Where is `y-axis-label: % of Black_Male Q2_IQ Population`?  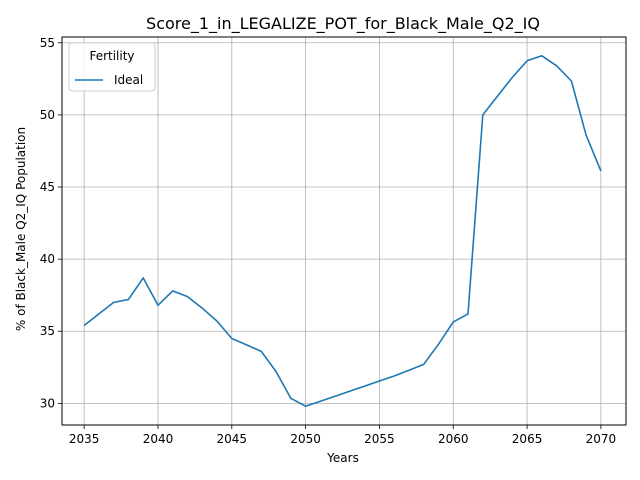
y-axis-label: % of Black_Male Q2_IQ Population is located at coordinates (21, 229).